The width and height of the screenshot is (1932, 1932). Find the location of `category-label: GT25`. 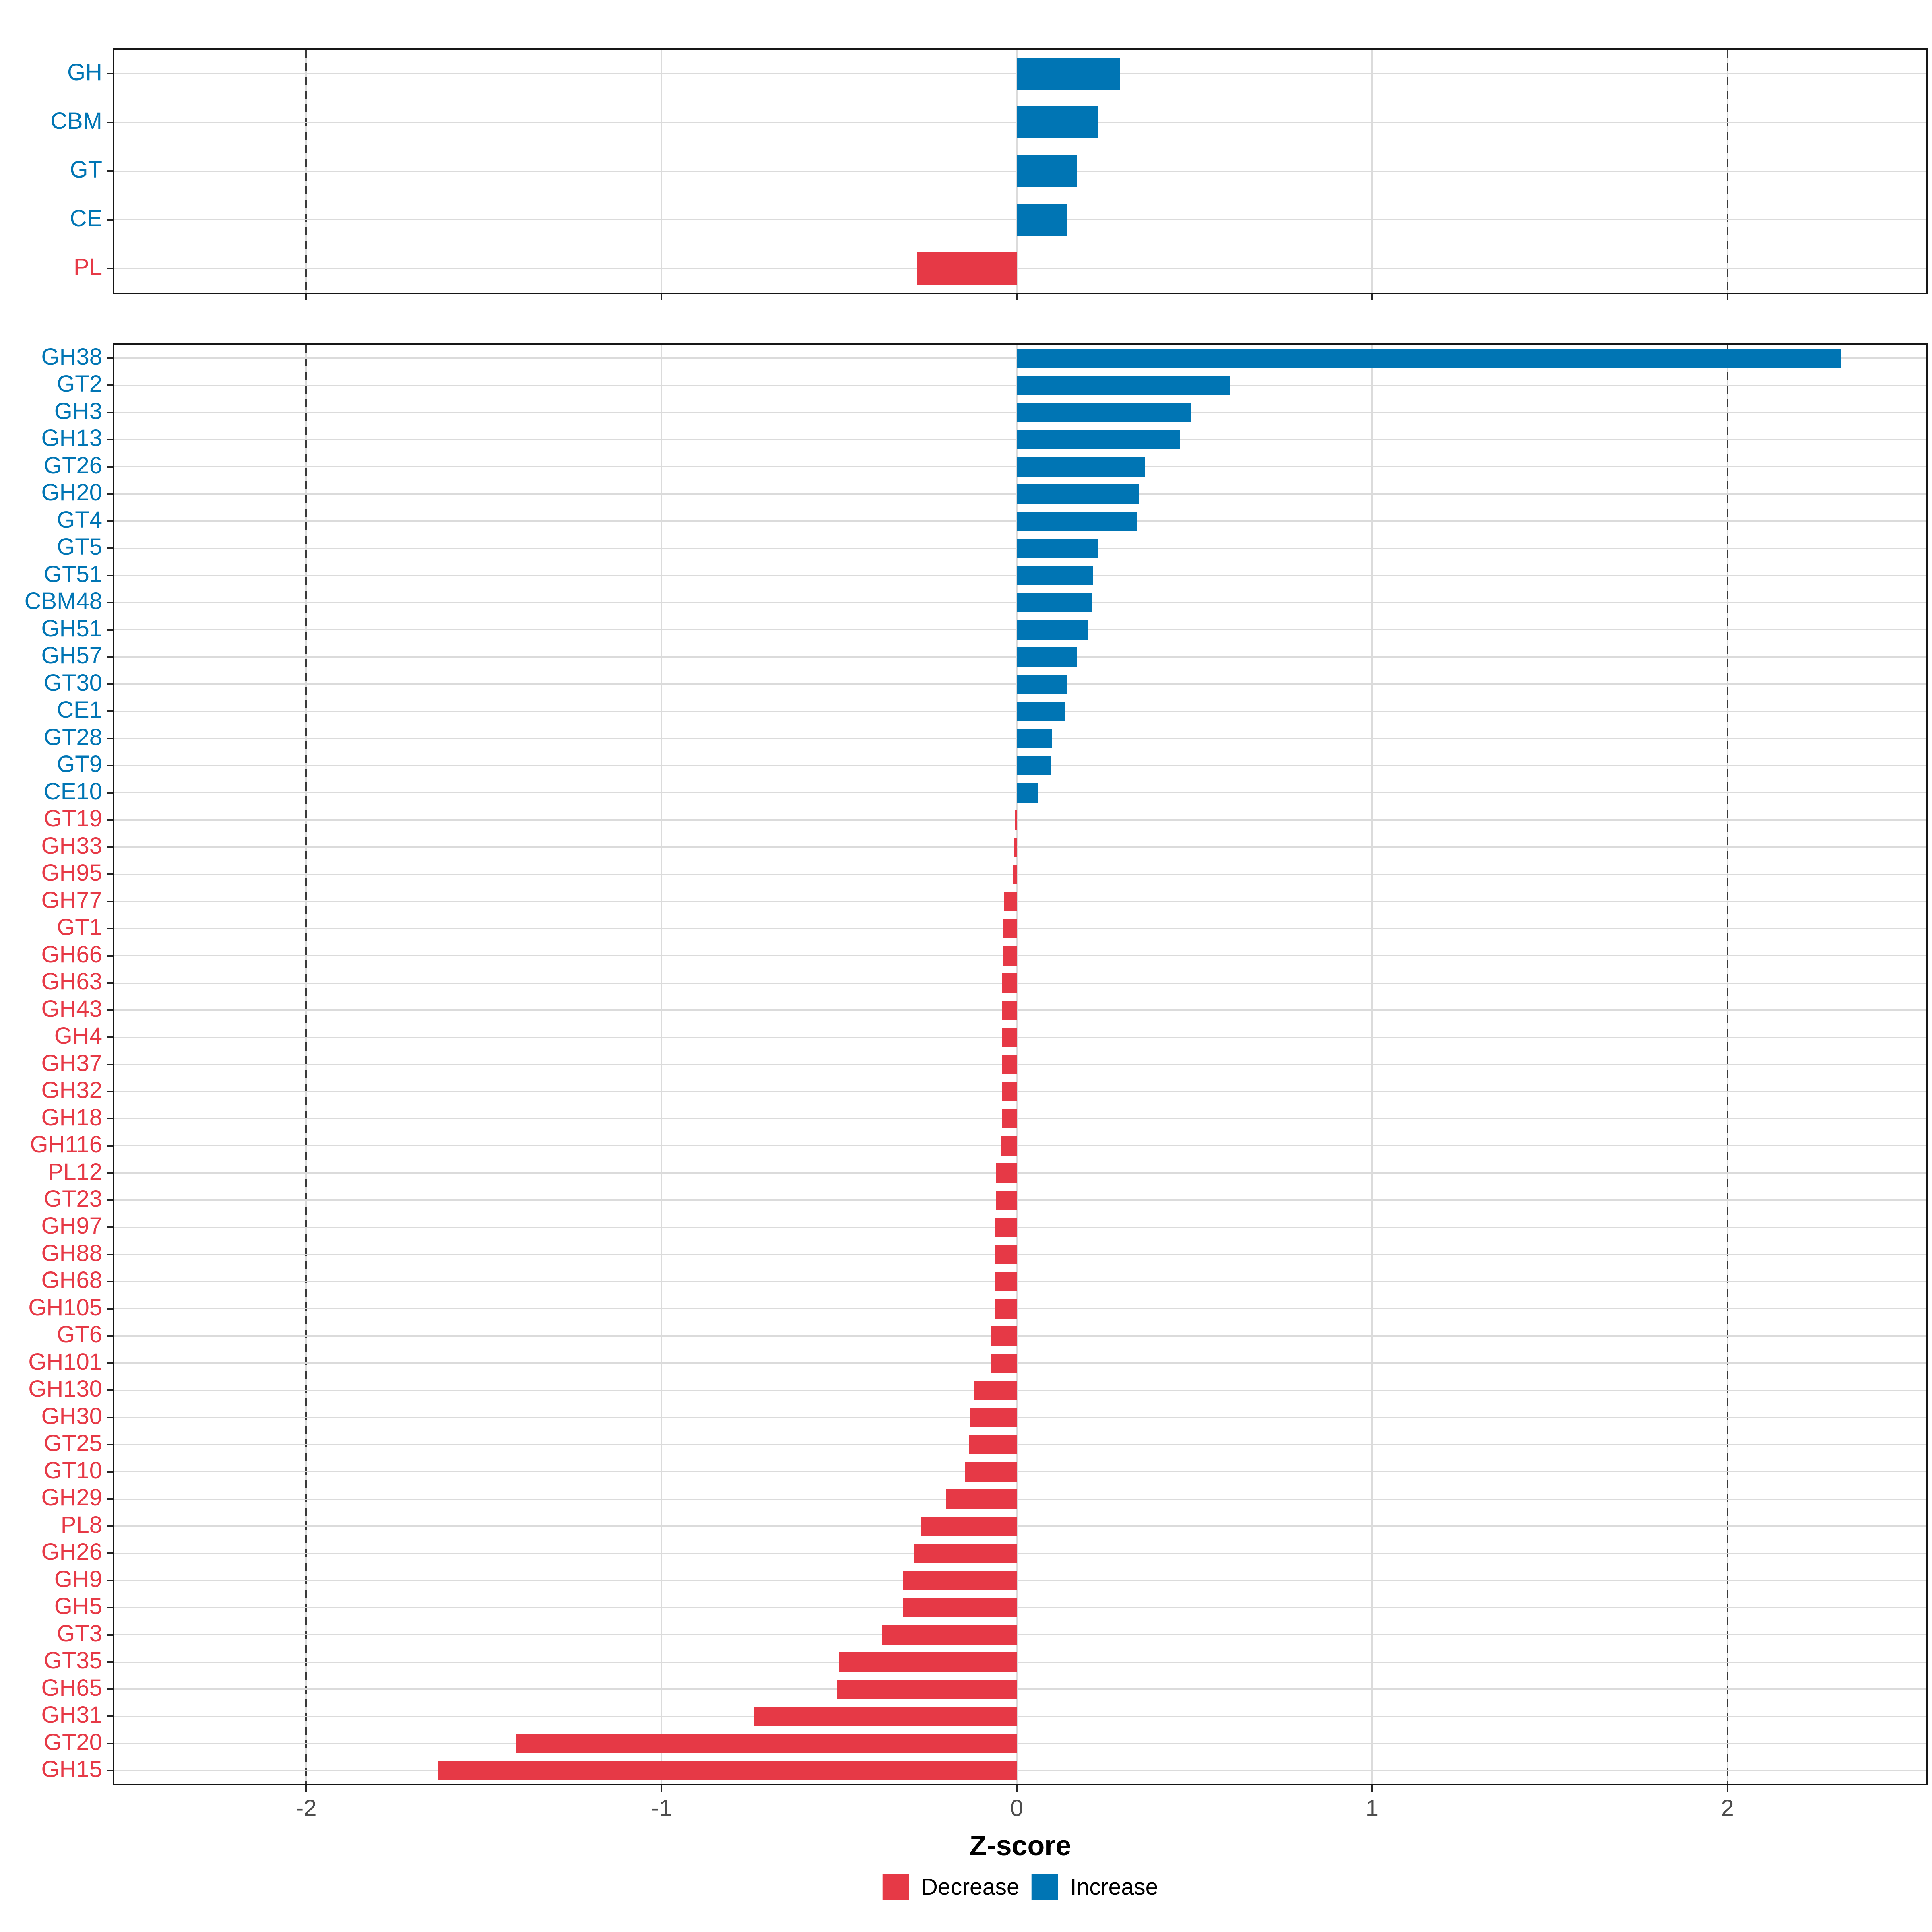

category-label: GT25 is located at coordinates (72, 1443).